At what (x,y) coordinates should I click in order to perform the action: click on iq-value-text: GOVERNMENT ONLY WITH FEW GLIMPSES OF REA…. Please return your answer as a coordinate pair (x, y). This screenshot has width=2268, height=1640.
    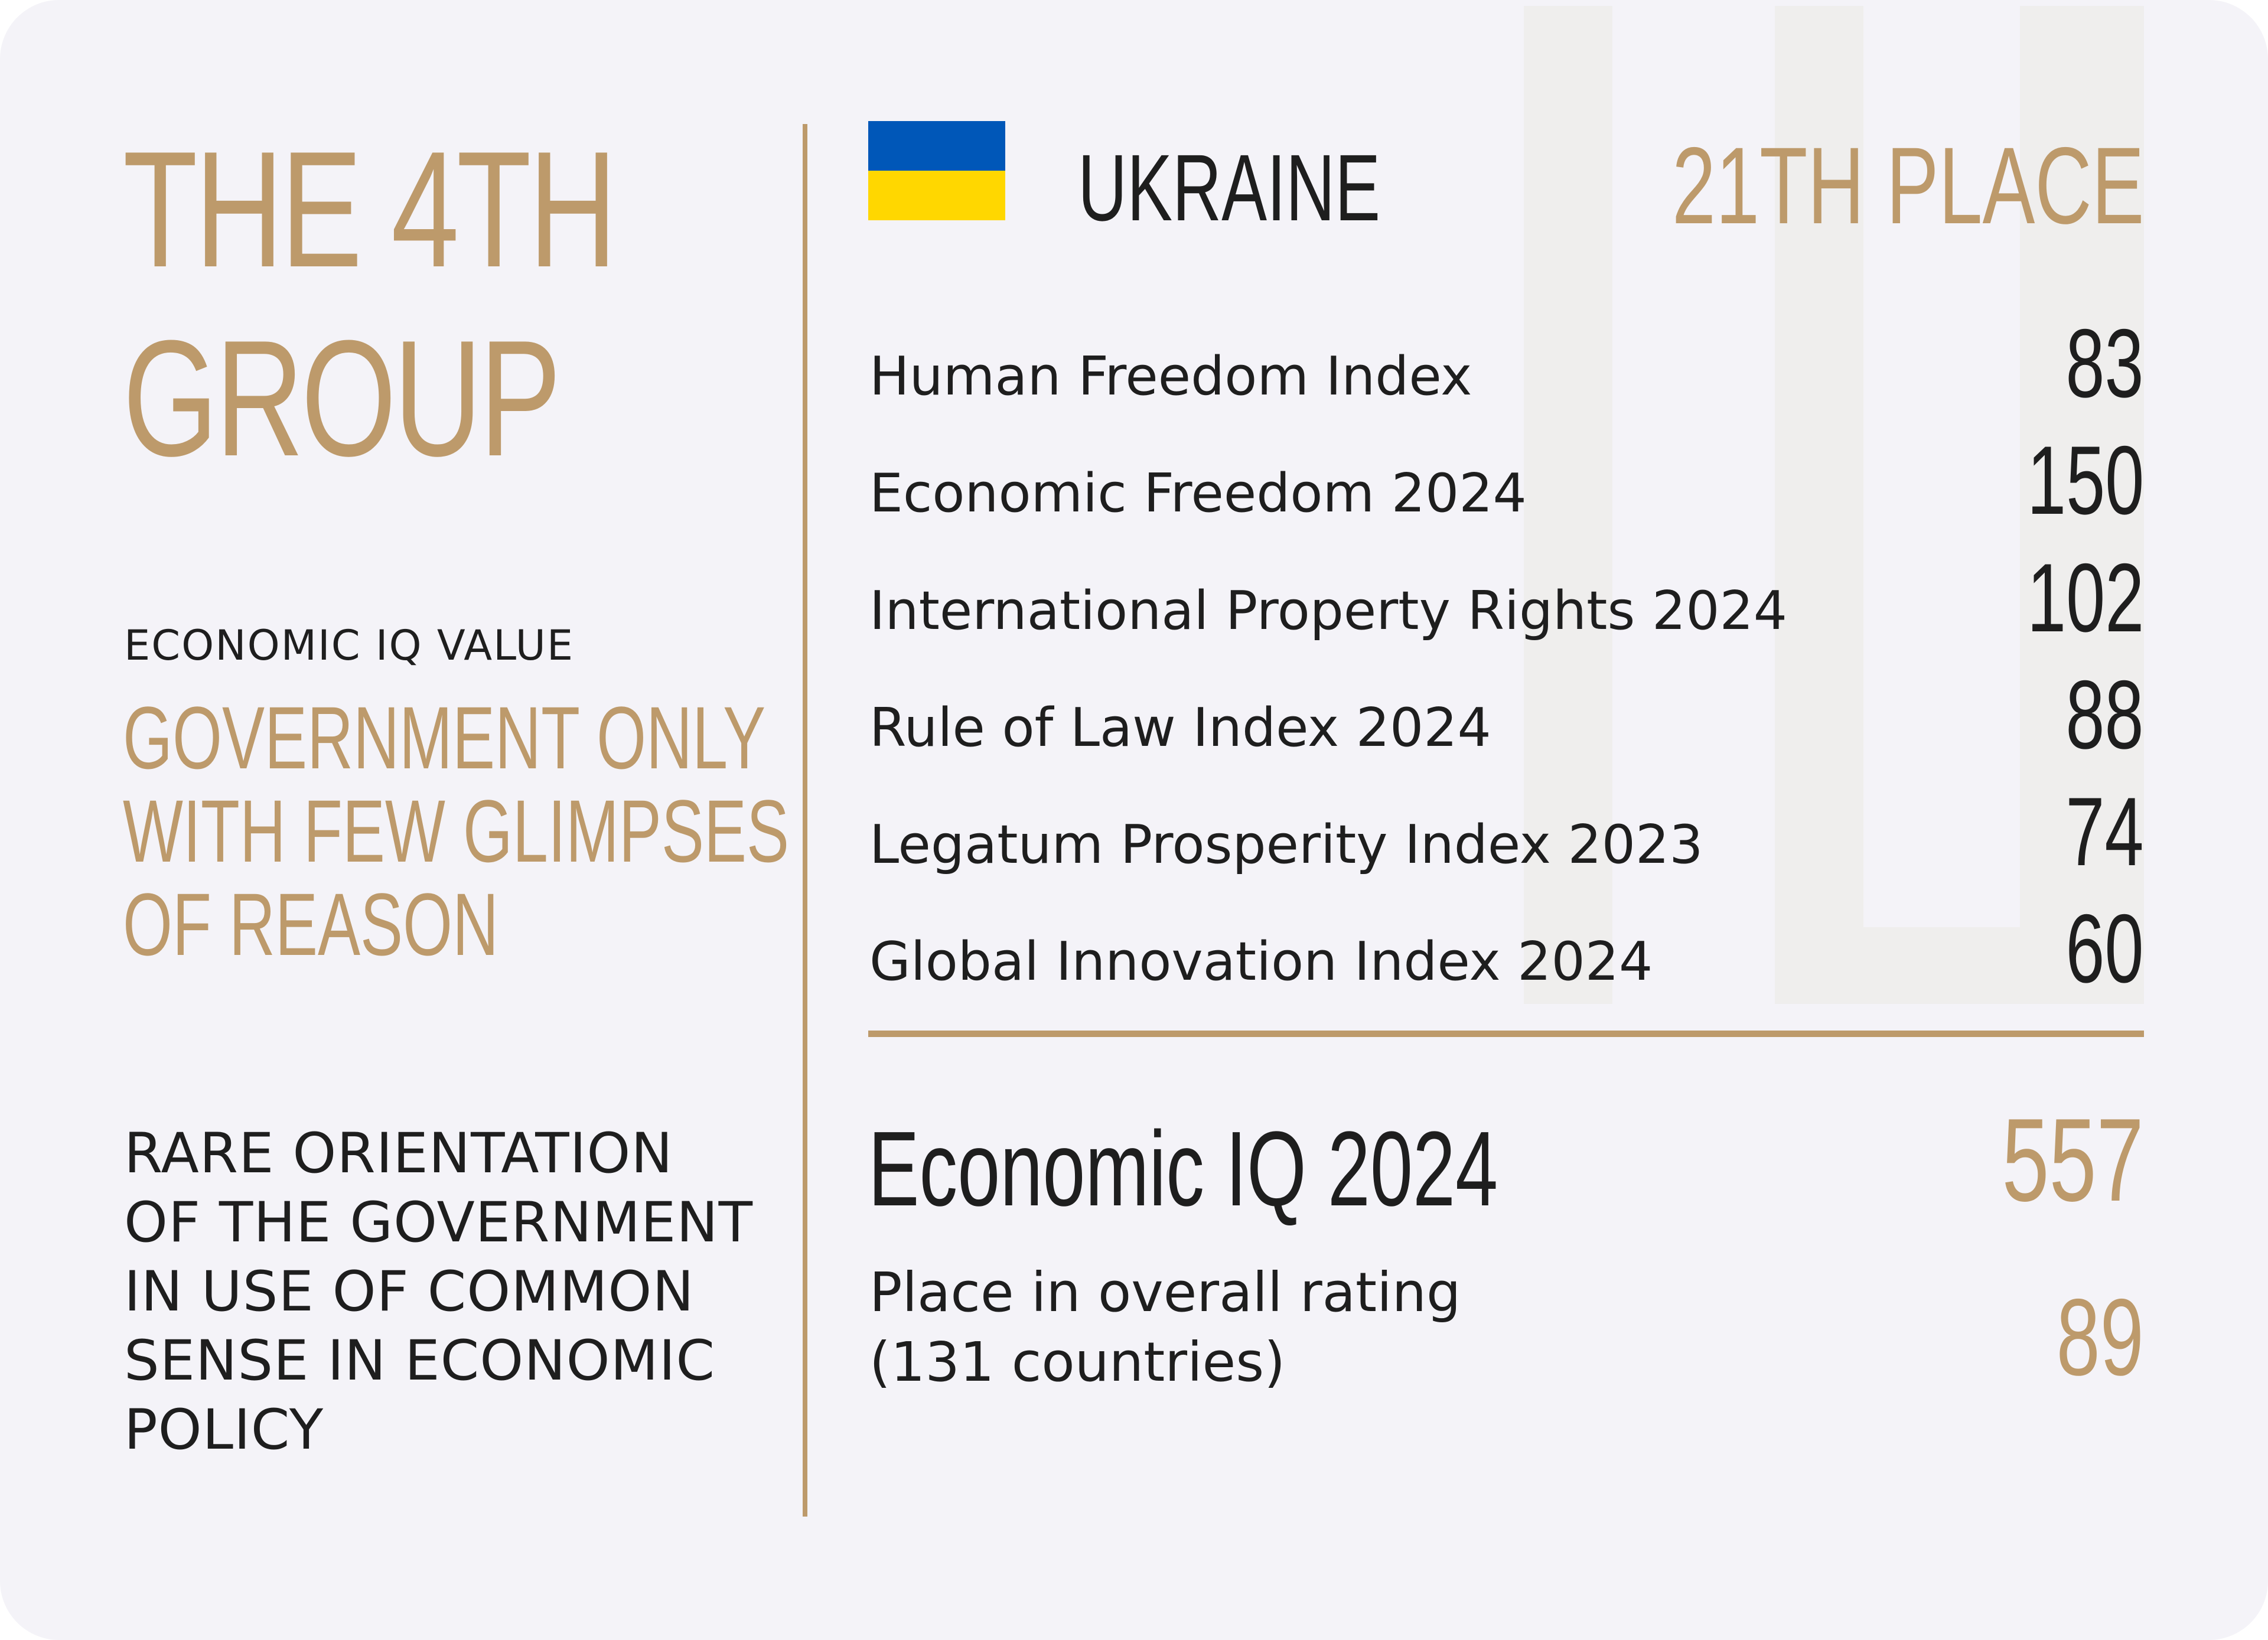
    Looking at the image, I should click on (456, 831).